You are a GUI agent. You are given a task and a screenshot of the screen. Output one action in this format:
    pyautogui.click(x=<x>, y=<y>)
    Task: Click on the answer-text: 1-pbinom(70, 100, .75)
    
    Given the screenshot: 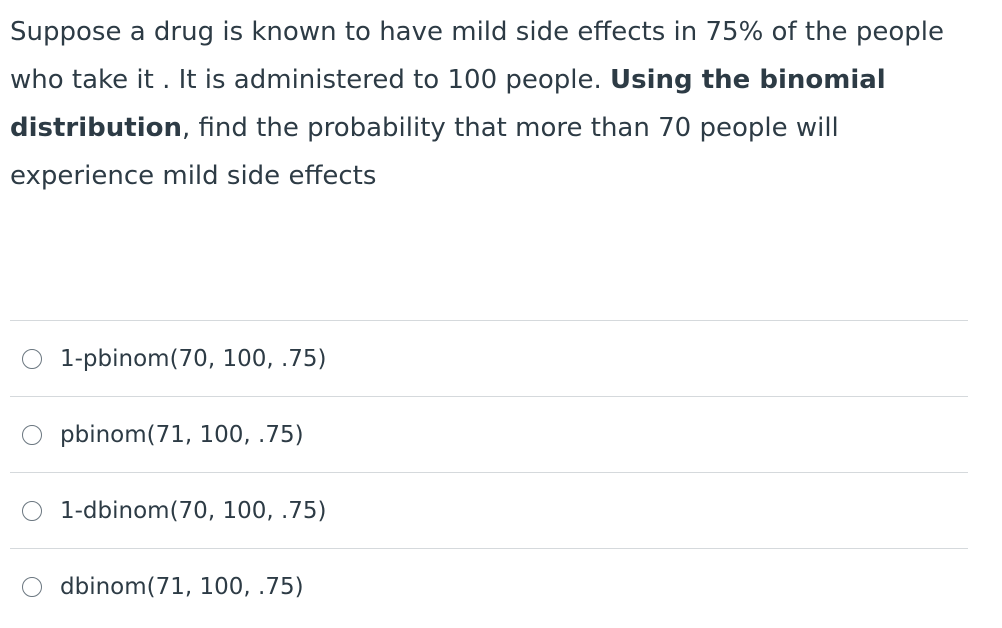 What is the action you would take?
    pyautogui.click(x=193, y=358)
    